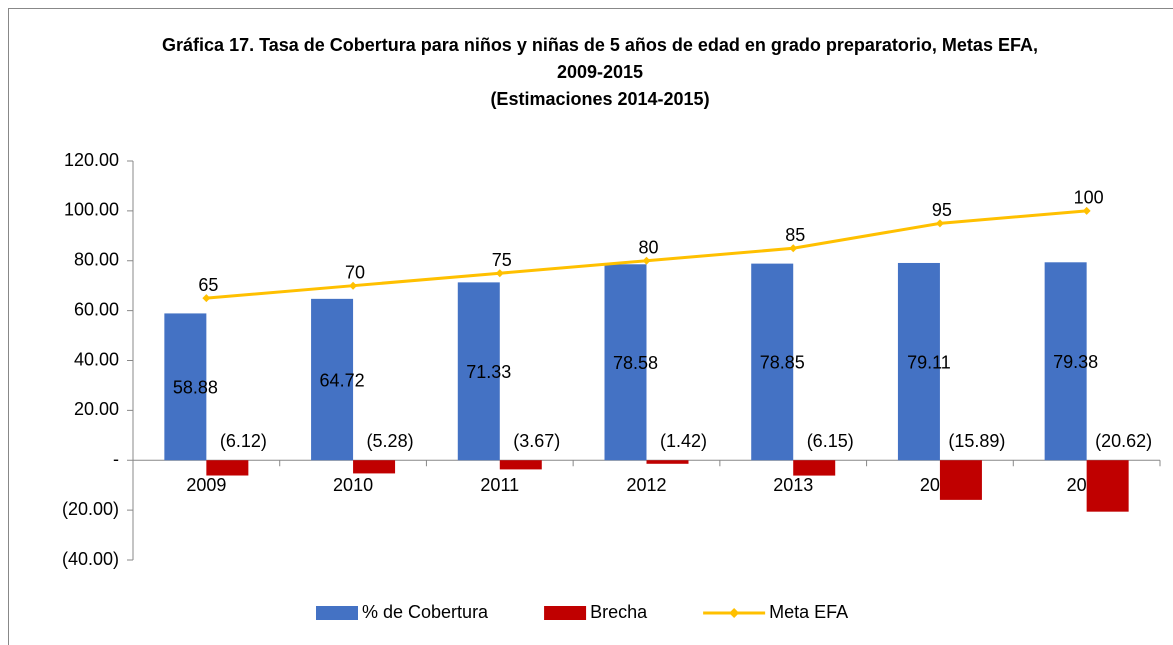 The height and width of the screenshot is (645, 1173). I want to click on value-label: 64.72, so click(342, 380).